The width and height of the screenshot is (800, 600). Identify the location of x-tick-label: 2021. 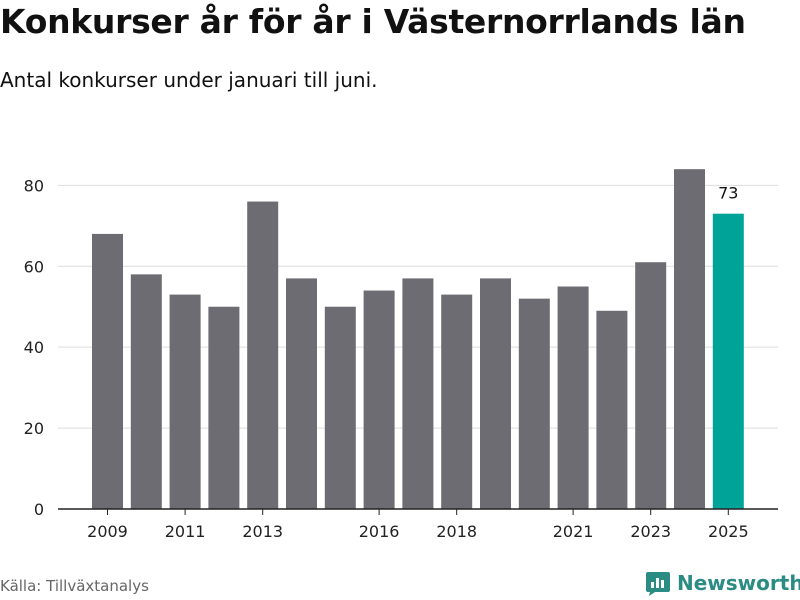
(573, 531).